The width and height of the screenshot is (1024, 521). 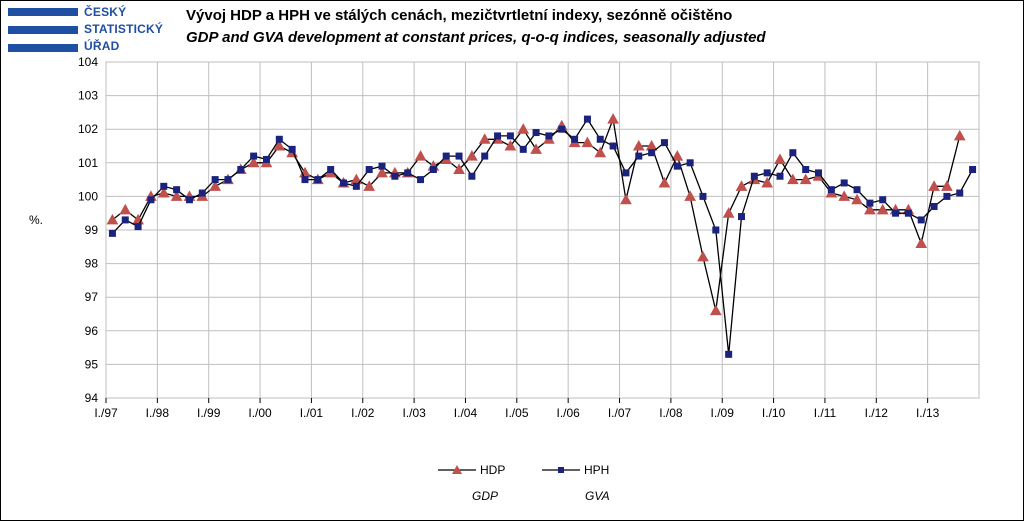 What do you see at coordinates (88, 96) in the screenshot?
I see `y-tick-label: 103` at bounding box center [88, 96].